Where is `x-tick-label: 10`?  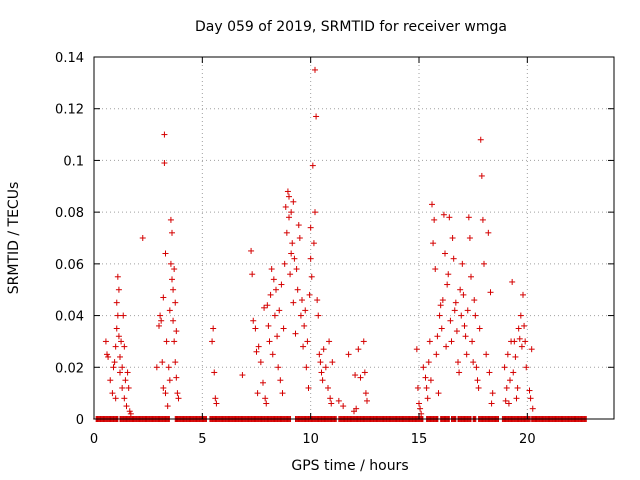
x-tick-label: 10 is located at coordinates (310, 439).